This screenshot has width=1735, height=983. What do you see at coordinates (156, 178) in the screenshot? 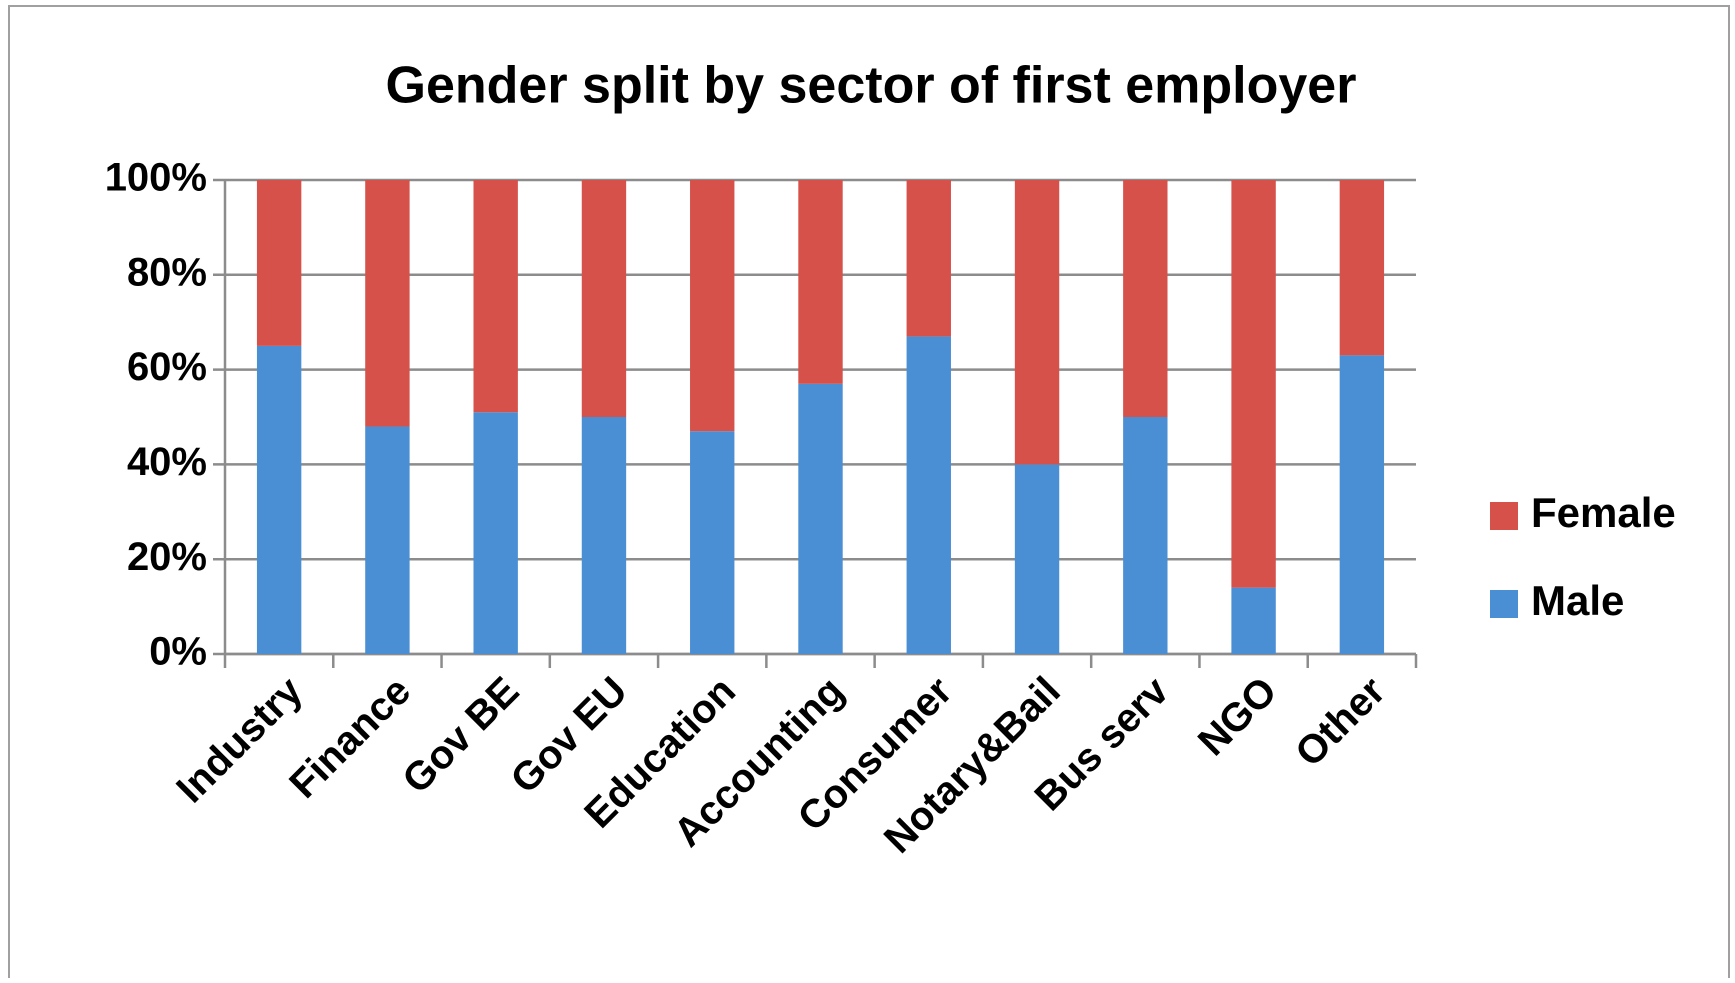
I see `y-tick-label: 100%` at bounding box center [156, 178].